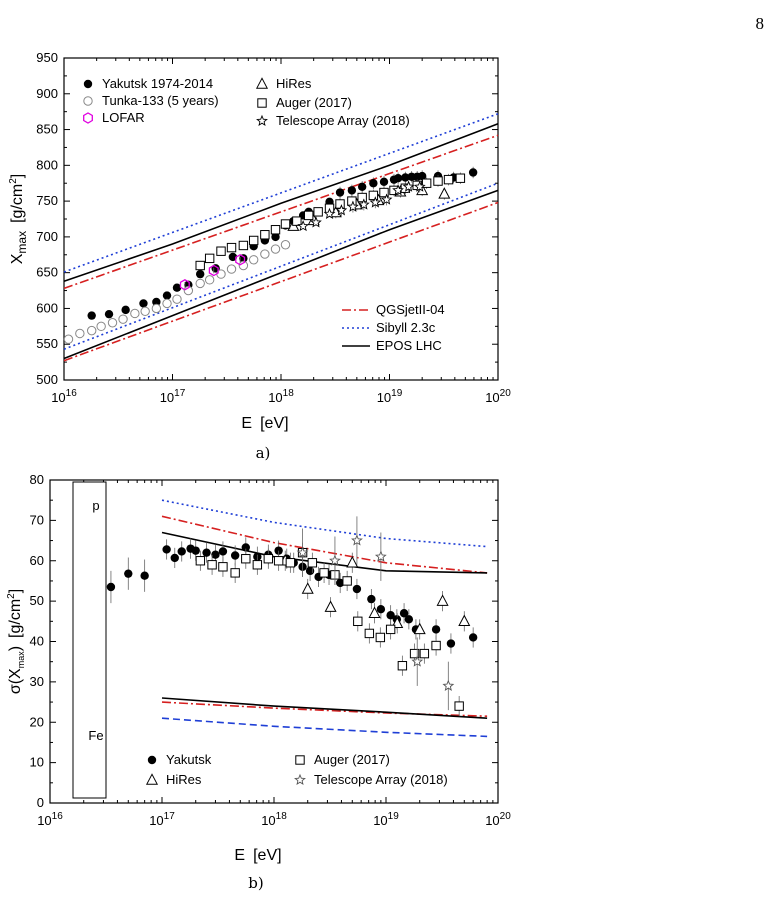  Describe the element at coordinates (123, 117) in the screenshot. I see `legend-lofar-label: LOFAR` at that location.